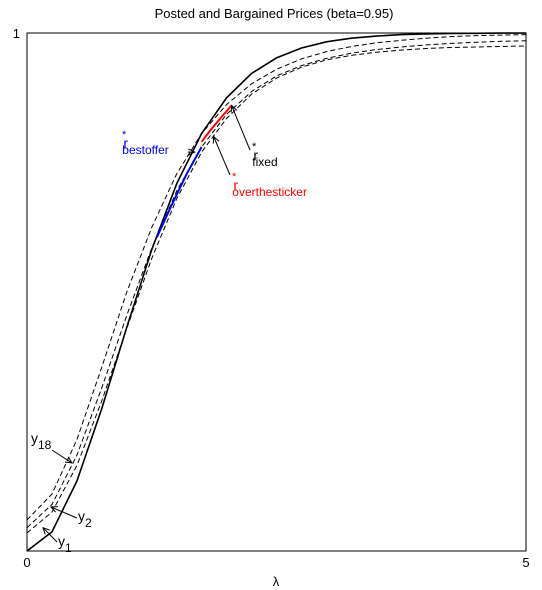  What do you see at coordinates (62, 456) in the screenshot?
I see `annotation-arrow-y18` at bounding box center [62, 456].